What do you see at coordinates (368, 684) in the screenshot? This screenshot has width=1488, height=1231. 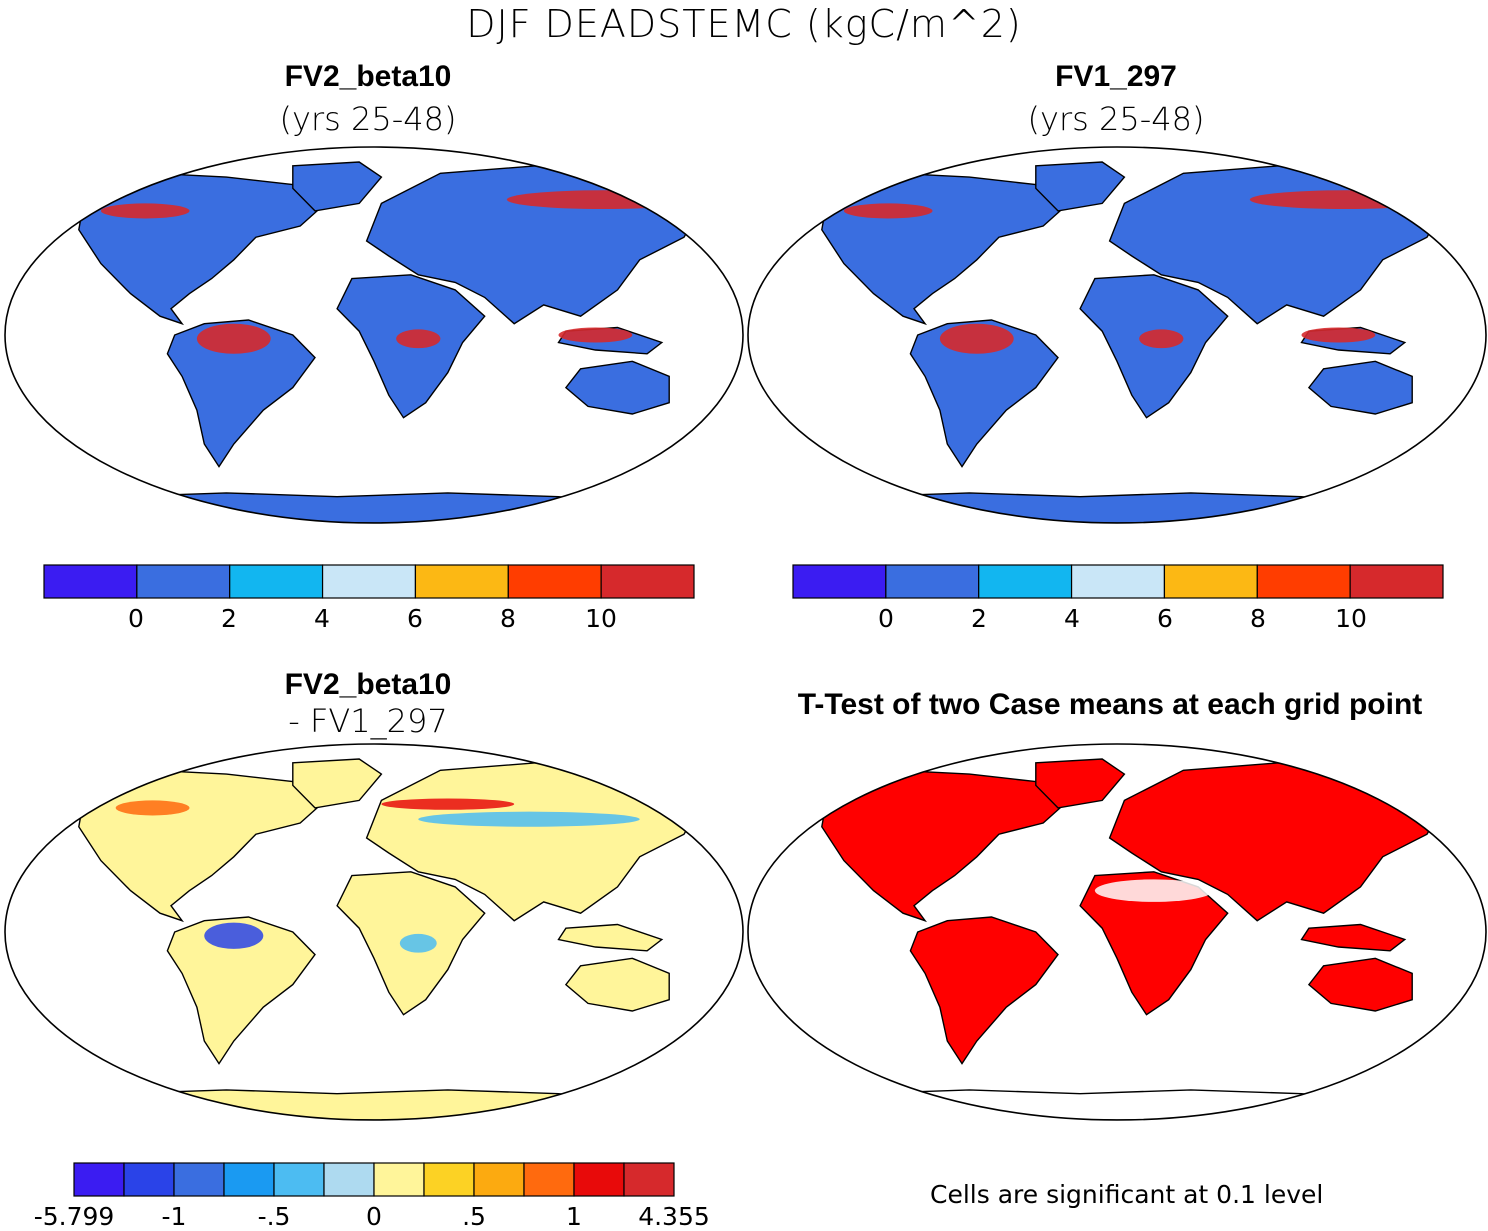 I see `panel-3-title: FV2_beta10` at bounding box center [368, 684].